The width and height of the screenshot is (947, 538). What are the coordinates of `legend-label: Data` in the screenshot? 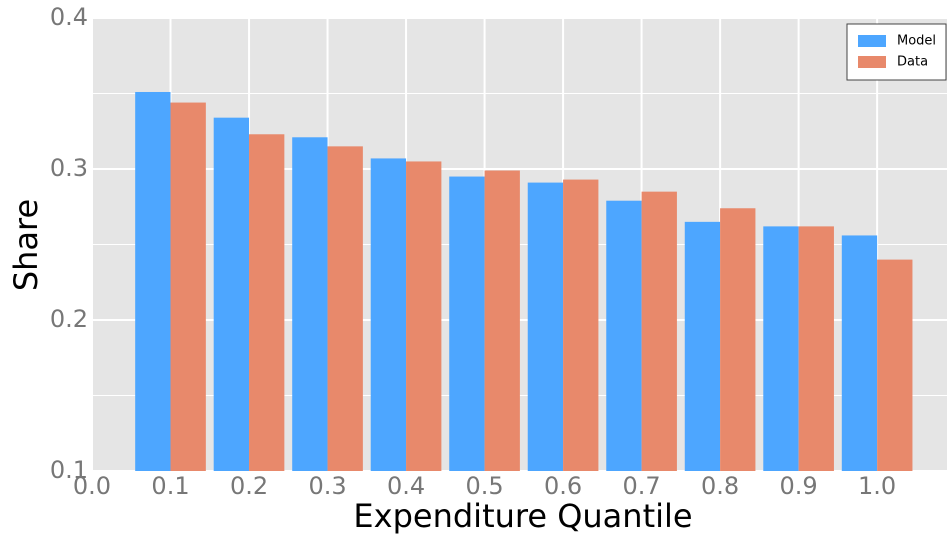 It's located at (912, 62).